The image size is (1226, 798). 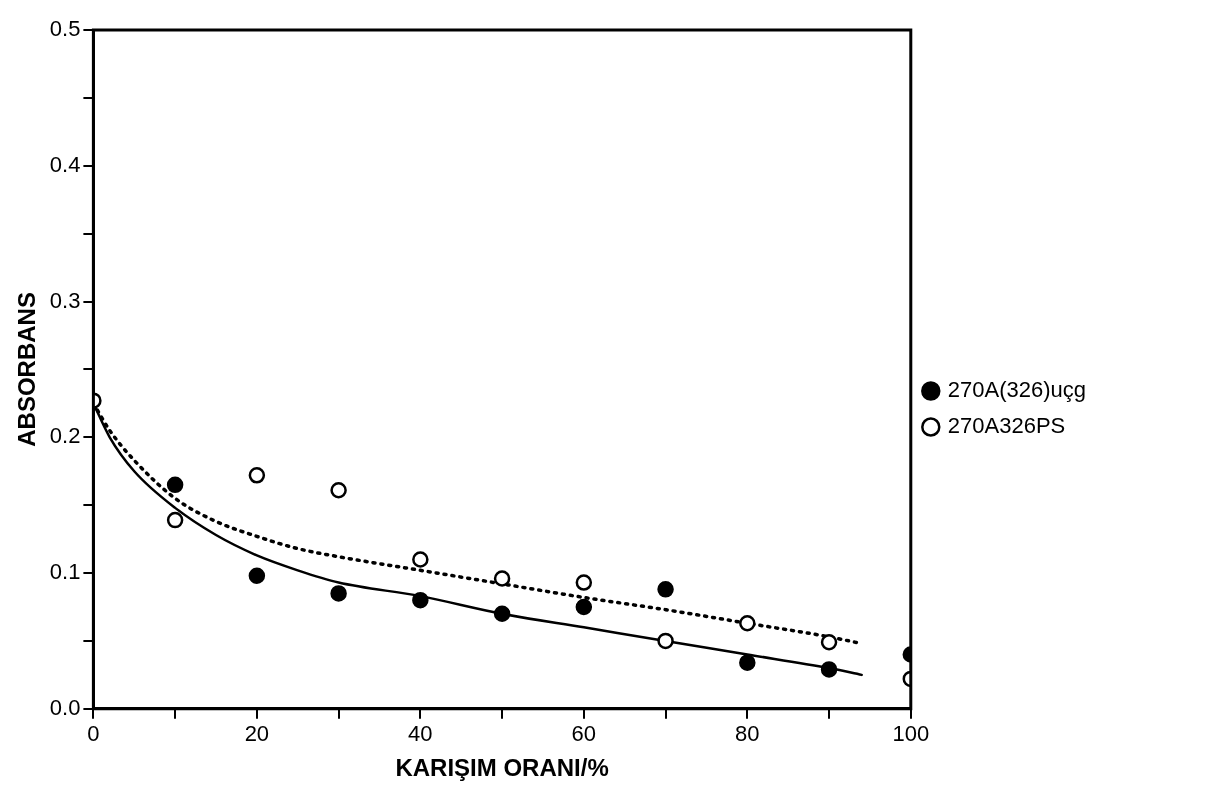 What do you see at coordinates (93, 734) in the screenshot?
I see `x-tick-label: 0` at bounding box center [93, 734].